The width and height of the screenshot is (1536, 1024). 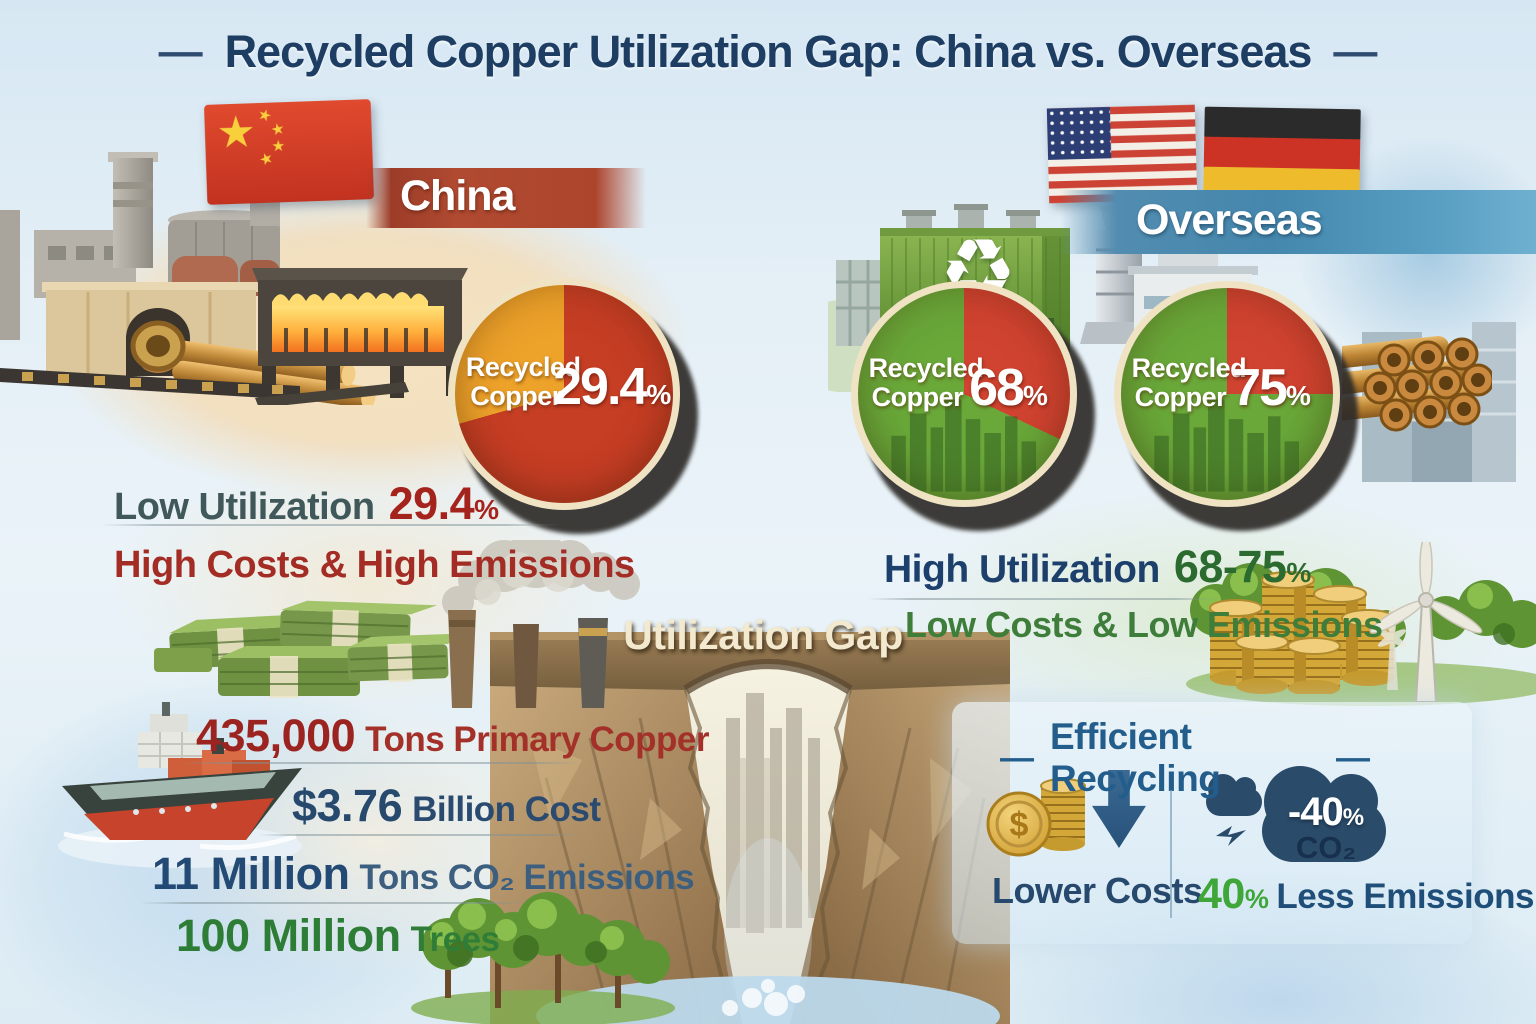 What do you see at coordinates (180, 51) in the screenshot?
I see `title-left-dash: —` at bounding box center [180, 51].